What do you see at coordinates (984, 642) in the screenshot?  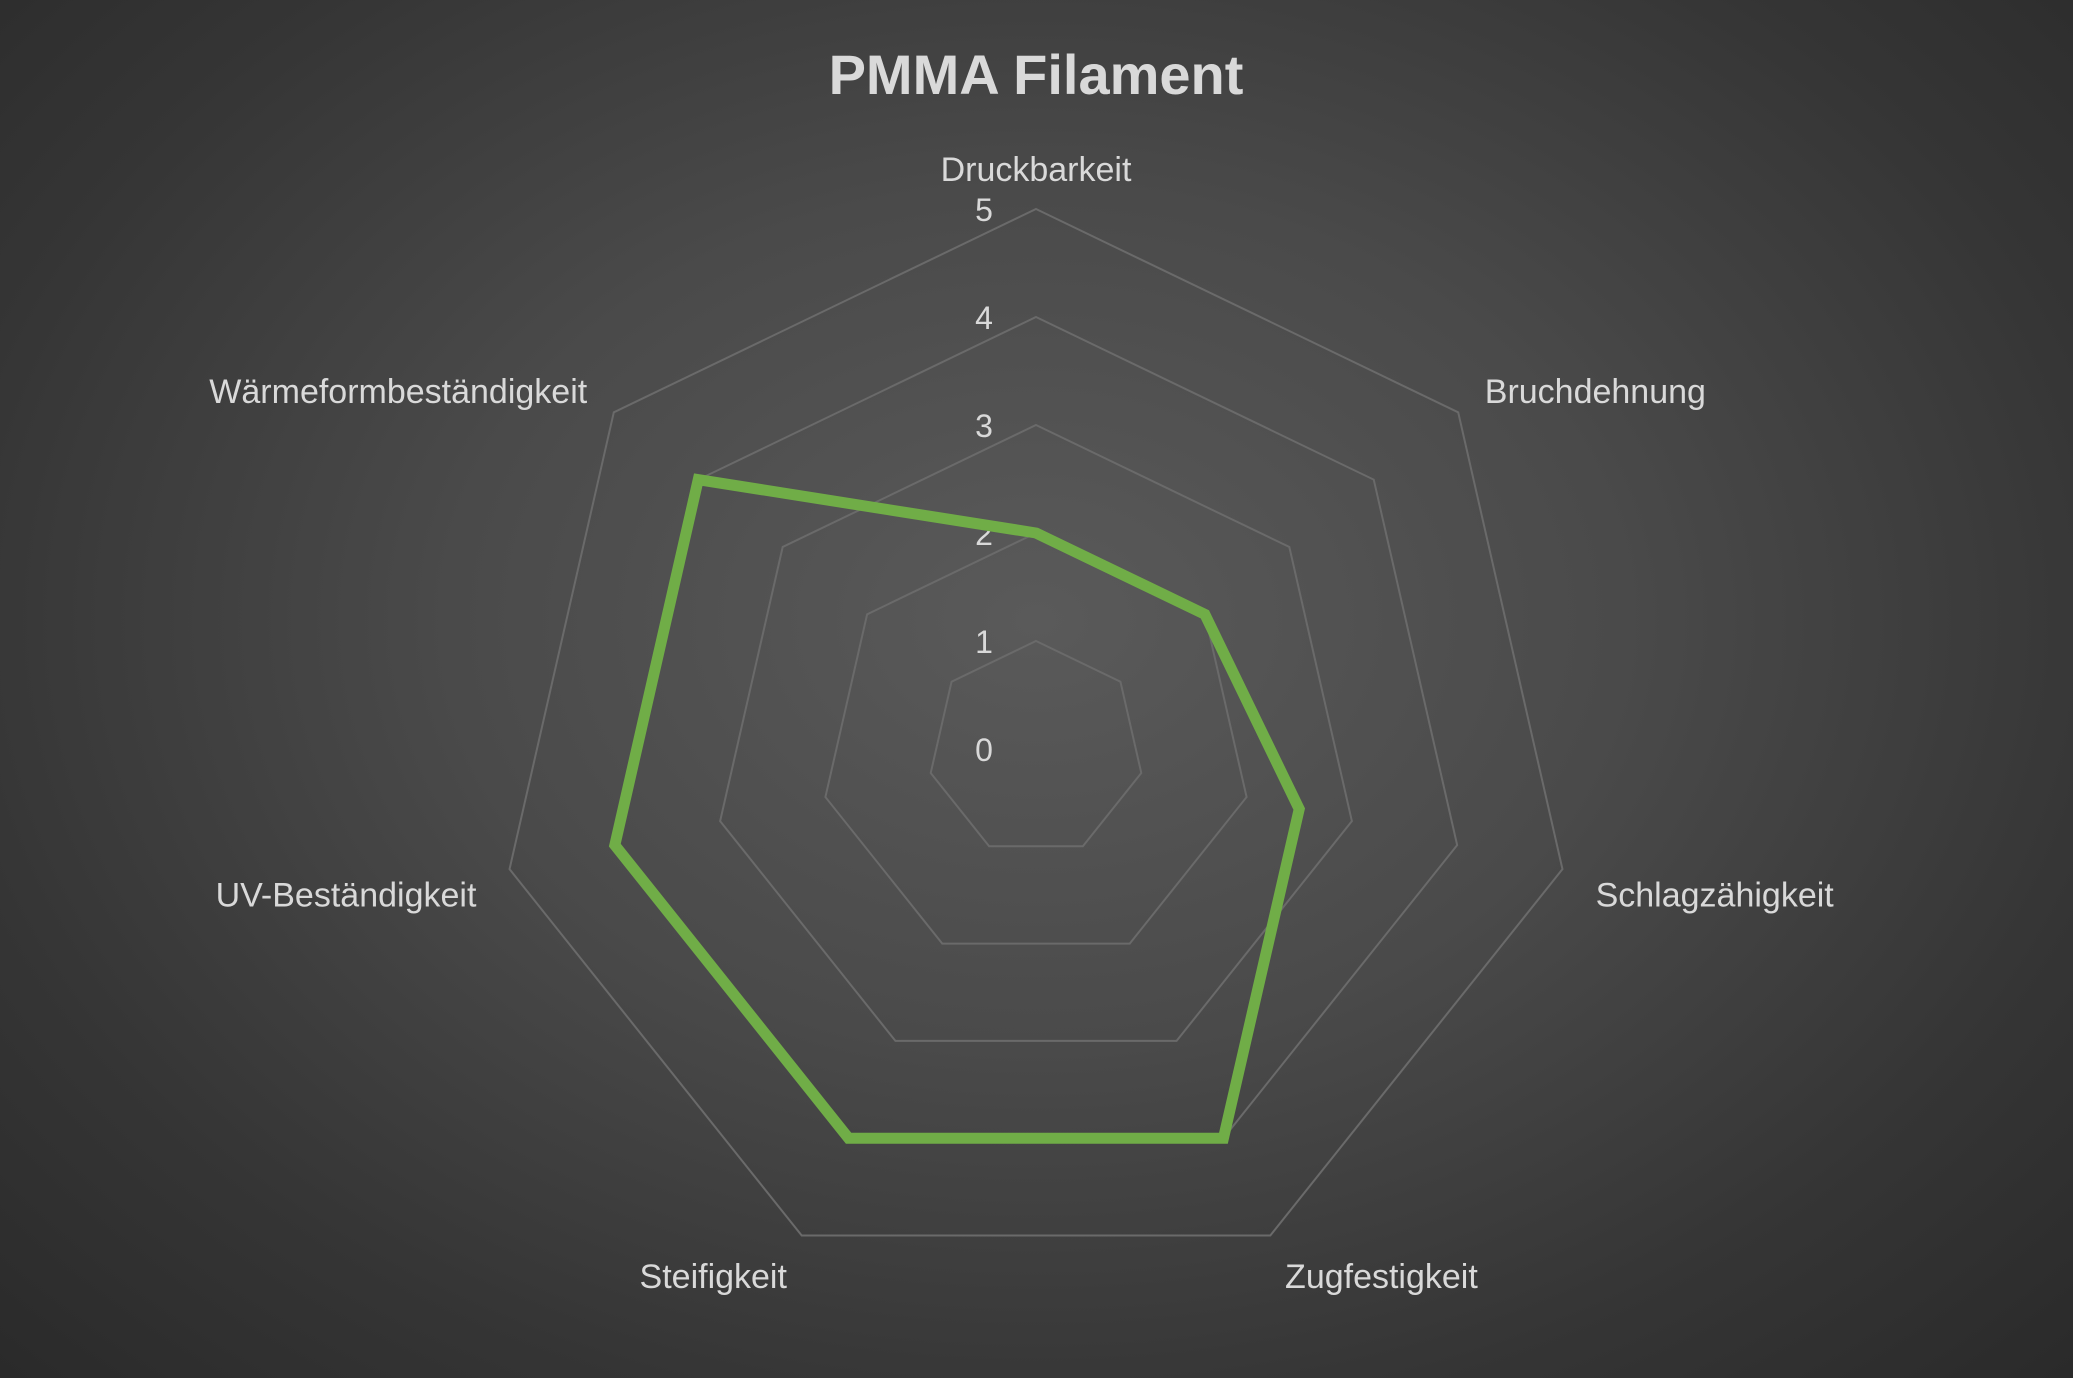 I see `tick-label-1: 1` at bounding box center [984, 642].